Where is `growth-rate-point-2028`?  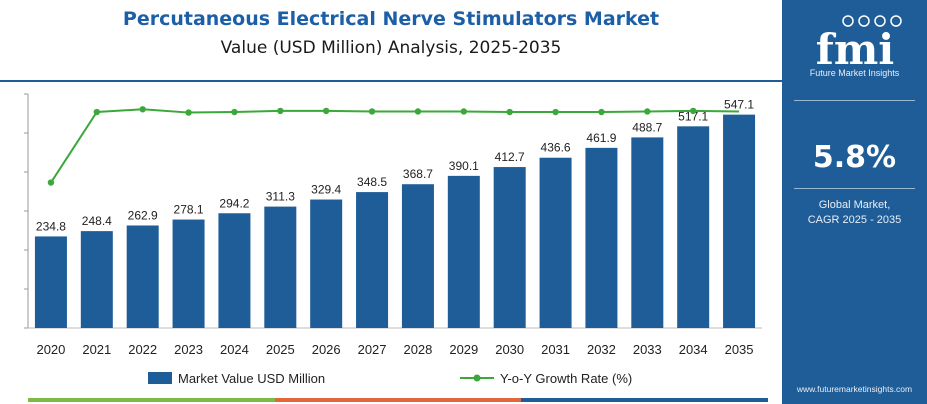 growth-rate-point-2028 is located at coordinates (418, 111).